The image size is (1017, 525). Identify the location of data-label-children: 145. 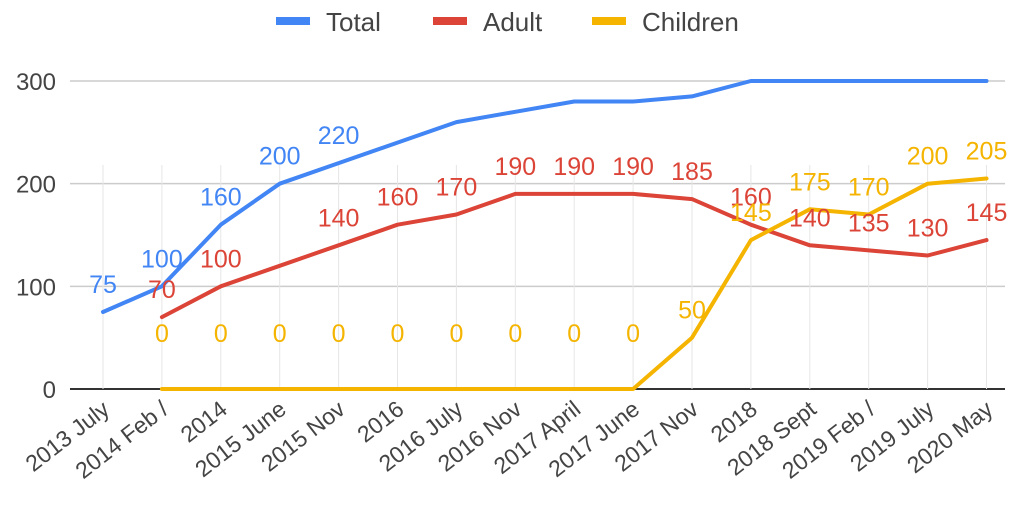
(751, 213).